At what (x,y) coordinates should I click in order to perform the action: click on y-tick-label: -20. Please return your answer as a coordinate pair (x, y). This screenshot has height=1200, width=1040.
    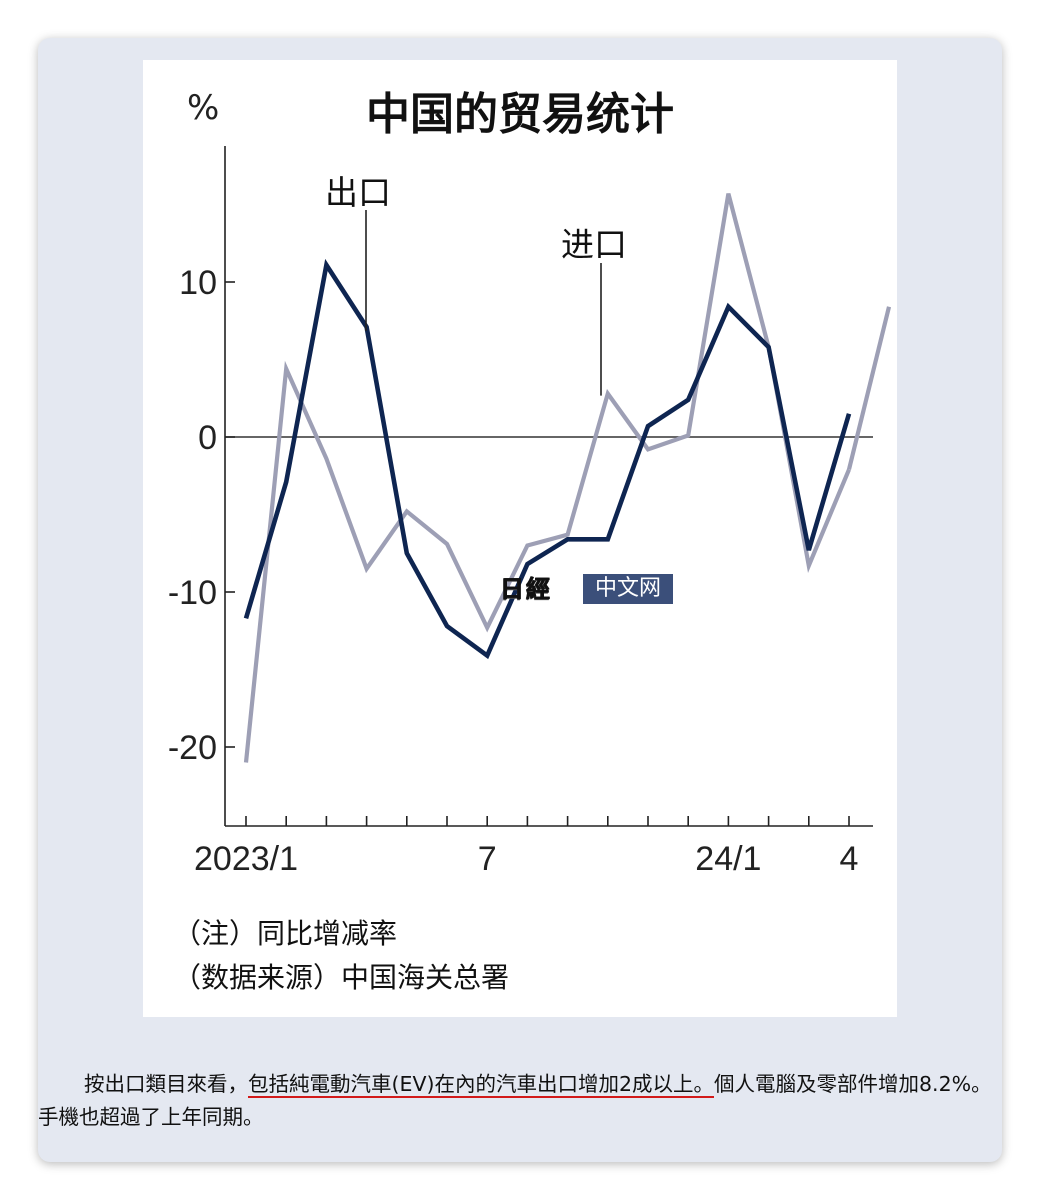
    Looking at the image, I should click on (192, 748).